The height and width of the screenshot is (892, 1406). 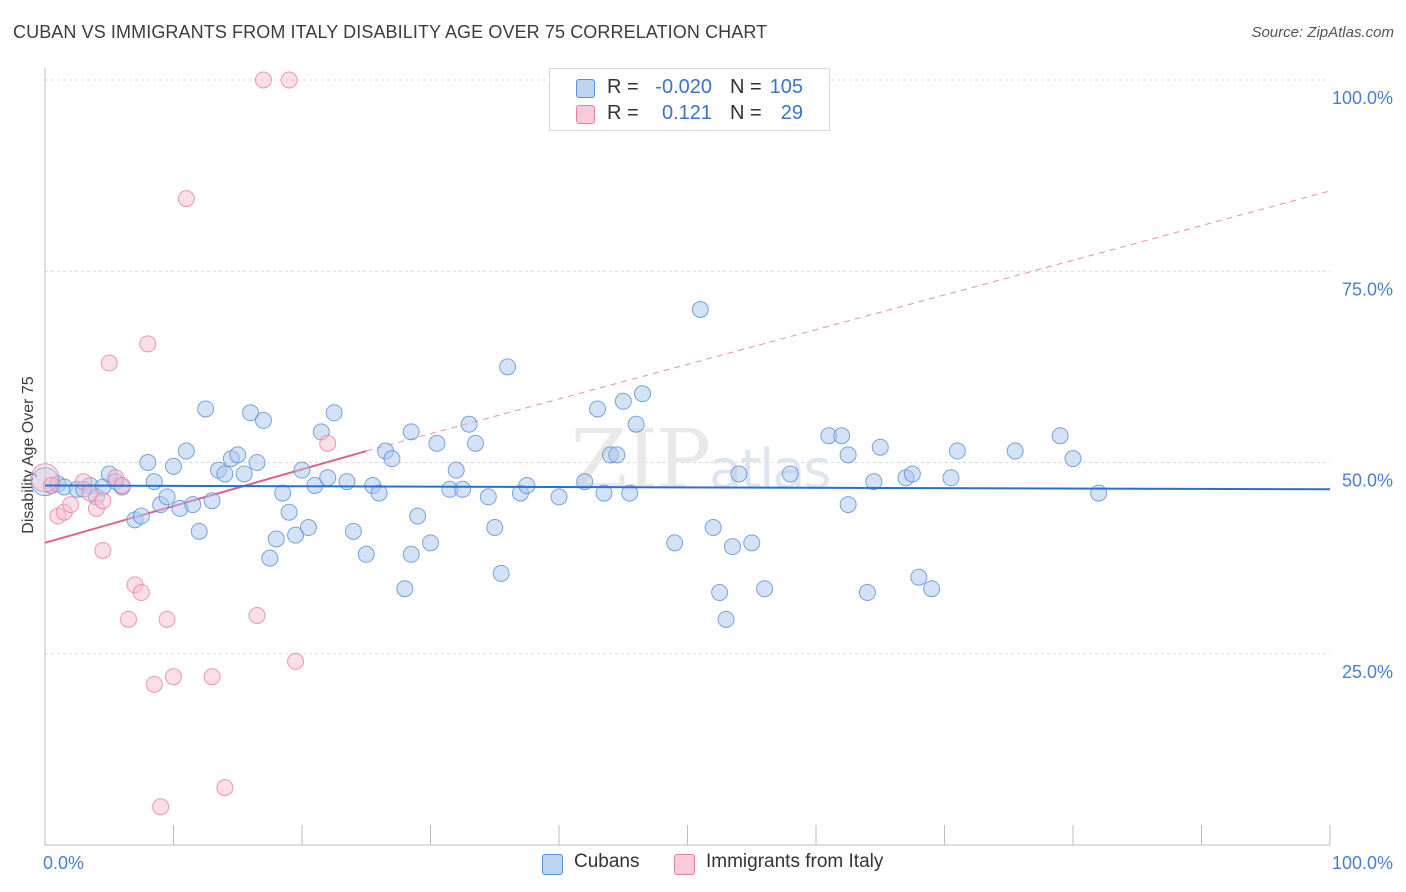 What do you see at coordinates (795, 861) in the screenshot?
I see `series-label-italy: Immigrants from Italy` at bounding box center [795, 861].